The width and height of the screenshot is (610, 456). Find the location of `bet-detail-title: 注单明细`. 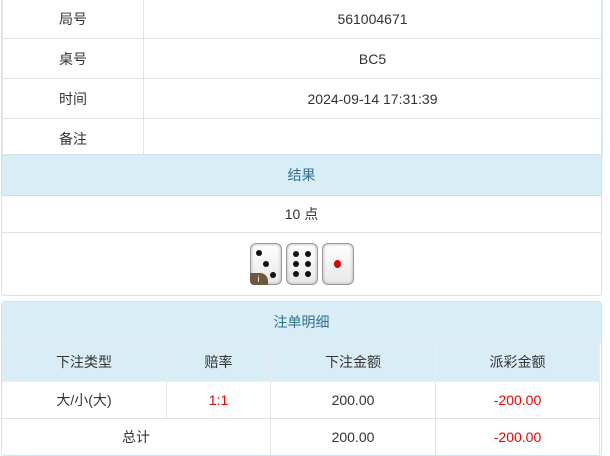

bet-detail-title: 注单明细 is located at coordinates (301, 322).